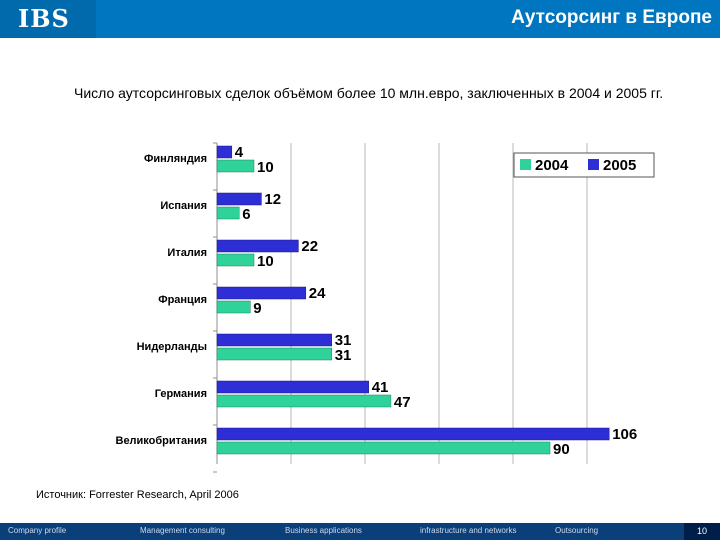  Describe the element at coordinates (181, 394) in the screenshot. I see `category-label: Германия` at that location.